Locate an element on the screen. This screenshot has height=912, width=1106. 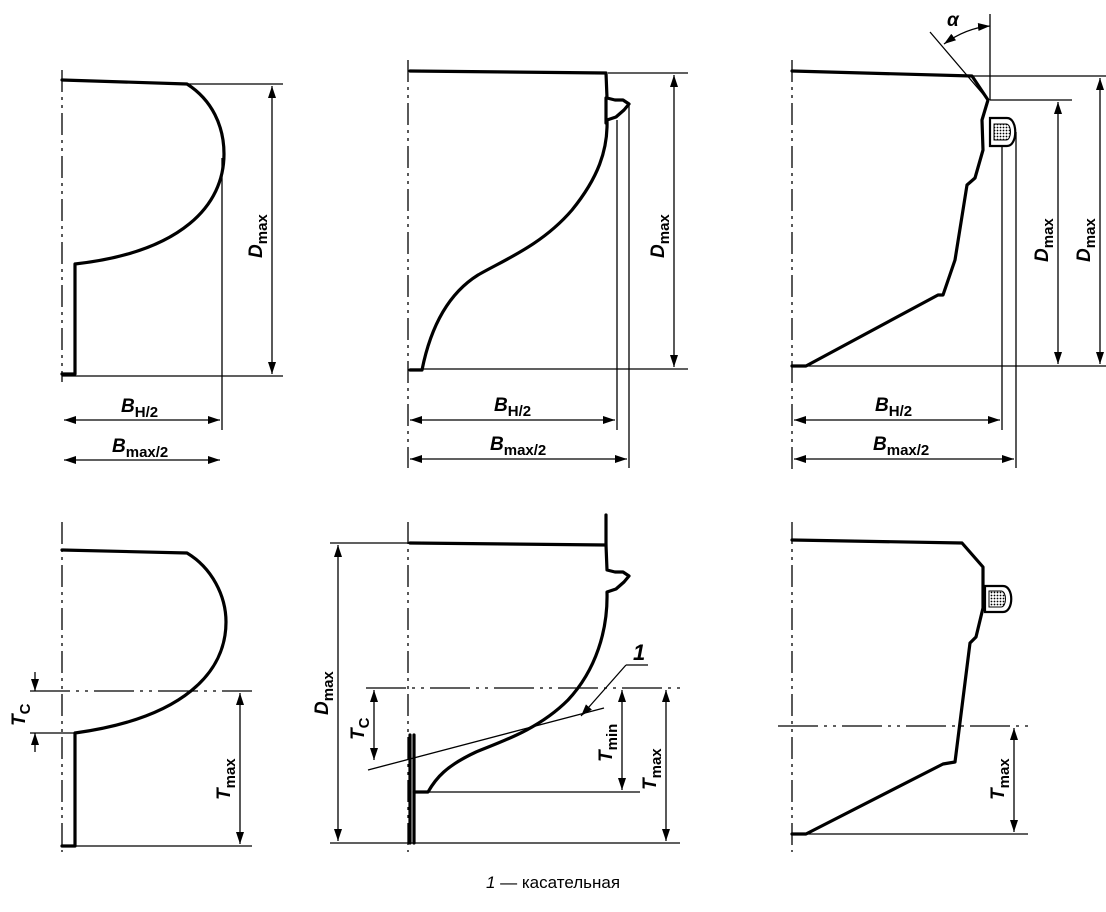
panel-bottom-middle: Dmax TC Tmin Tmax 1 is located at coordinates (496, 682).